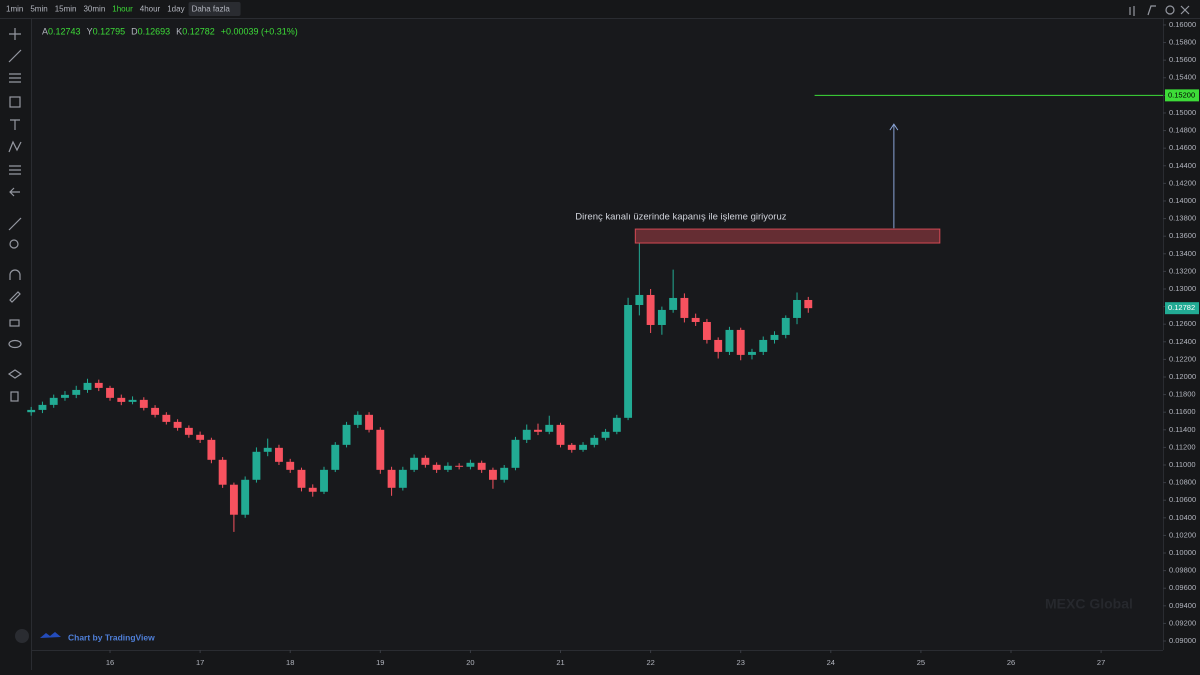 The width and height of the screenshot is (1200, 675). I want to click on visibility-tool, so click(15, 344).